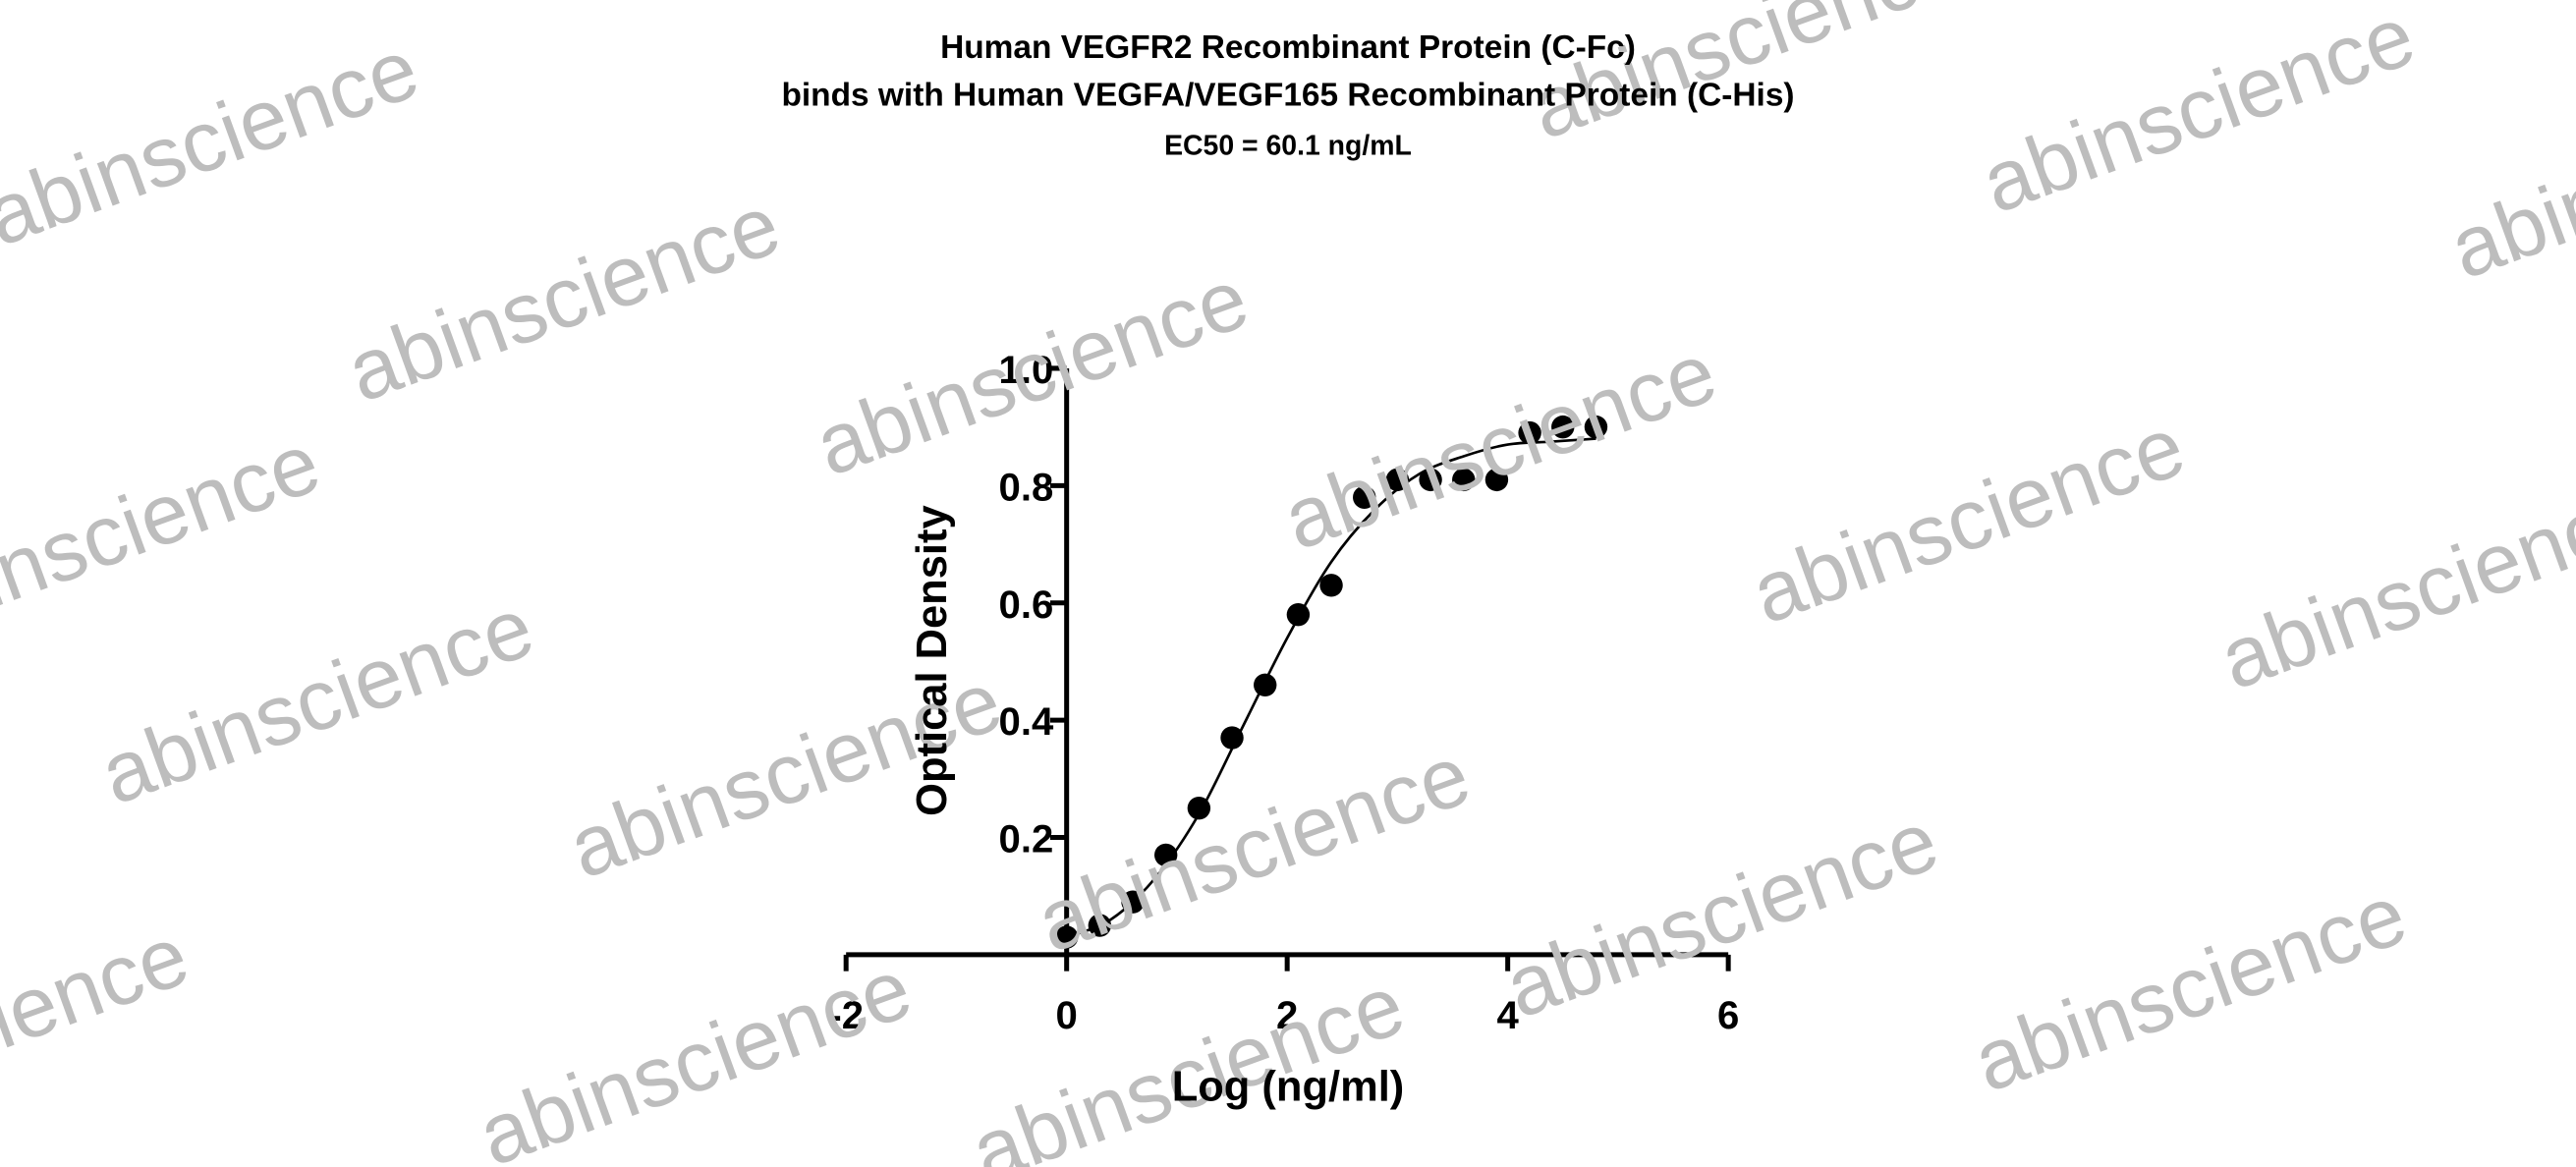 This screenshot has width=2576, height=1167. What do you see at coordinates (1026, 487) in the screenshot?
I see `y-tick-label: 0.8` at bounding box center [1026, 487].